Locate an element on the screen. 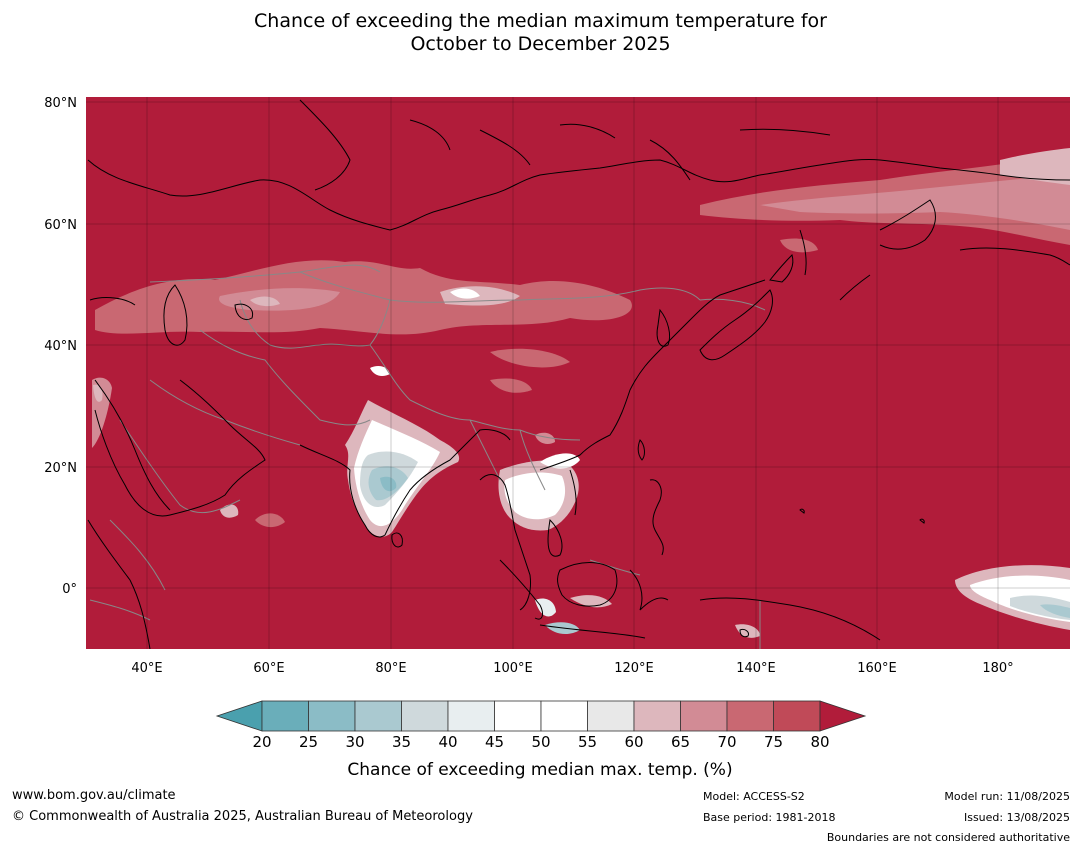  lon-label-100e: 100°E is located at coordinates (513, 668).